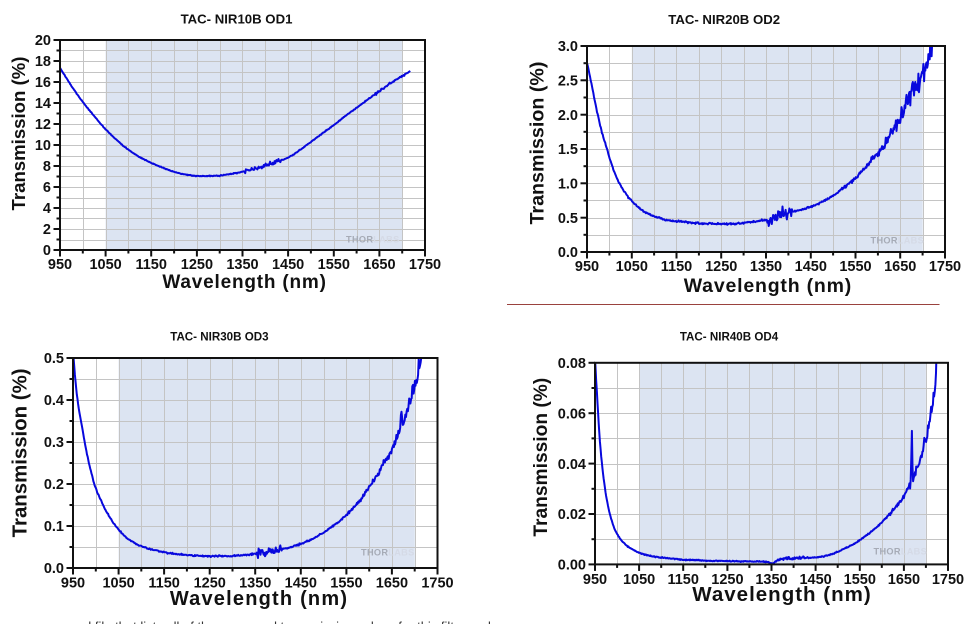 The image size is (974, 632). What do you see at coordinates (43, 125) in the screenshot?
I see `svg-text: 12` at bounding box center [43, 125].